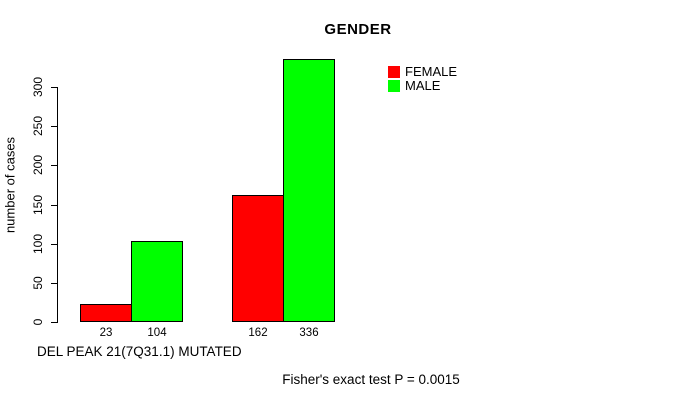  I want to click on legend-label: FEMALE, so click(431, 71).